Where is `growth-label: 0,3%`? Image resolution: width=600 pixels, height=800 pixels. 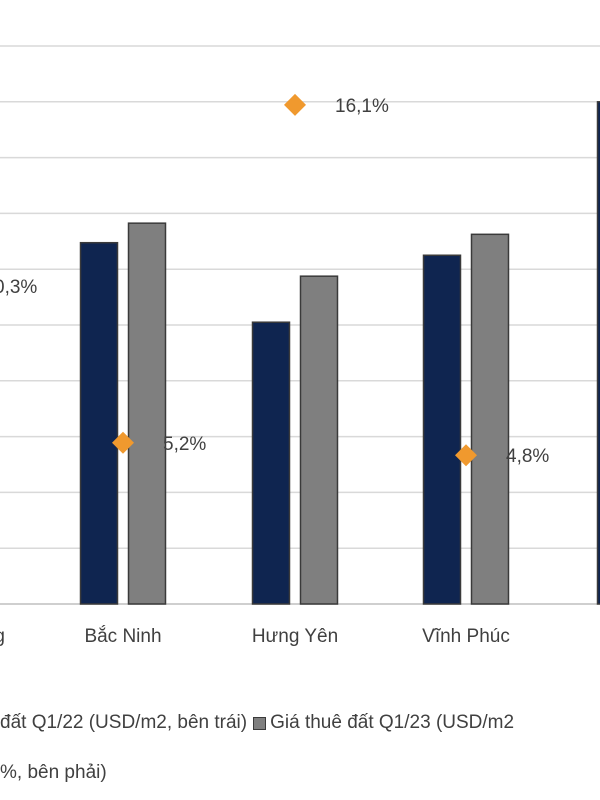 growth-label: 0,3% is located at coordinates (18, 287).